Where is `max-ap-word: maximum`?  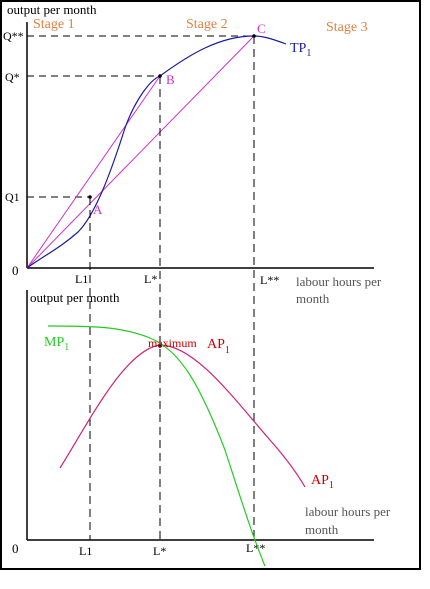
max-ap-word: maximum is located at coordinates (172, 343).